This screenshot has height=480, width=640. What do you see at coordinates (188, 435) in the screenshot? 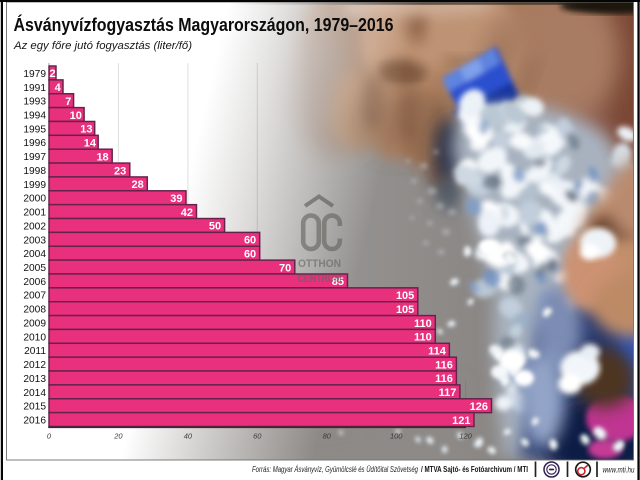
I see `svg-text: 40` at bounding box center [188, 435].